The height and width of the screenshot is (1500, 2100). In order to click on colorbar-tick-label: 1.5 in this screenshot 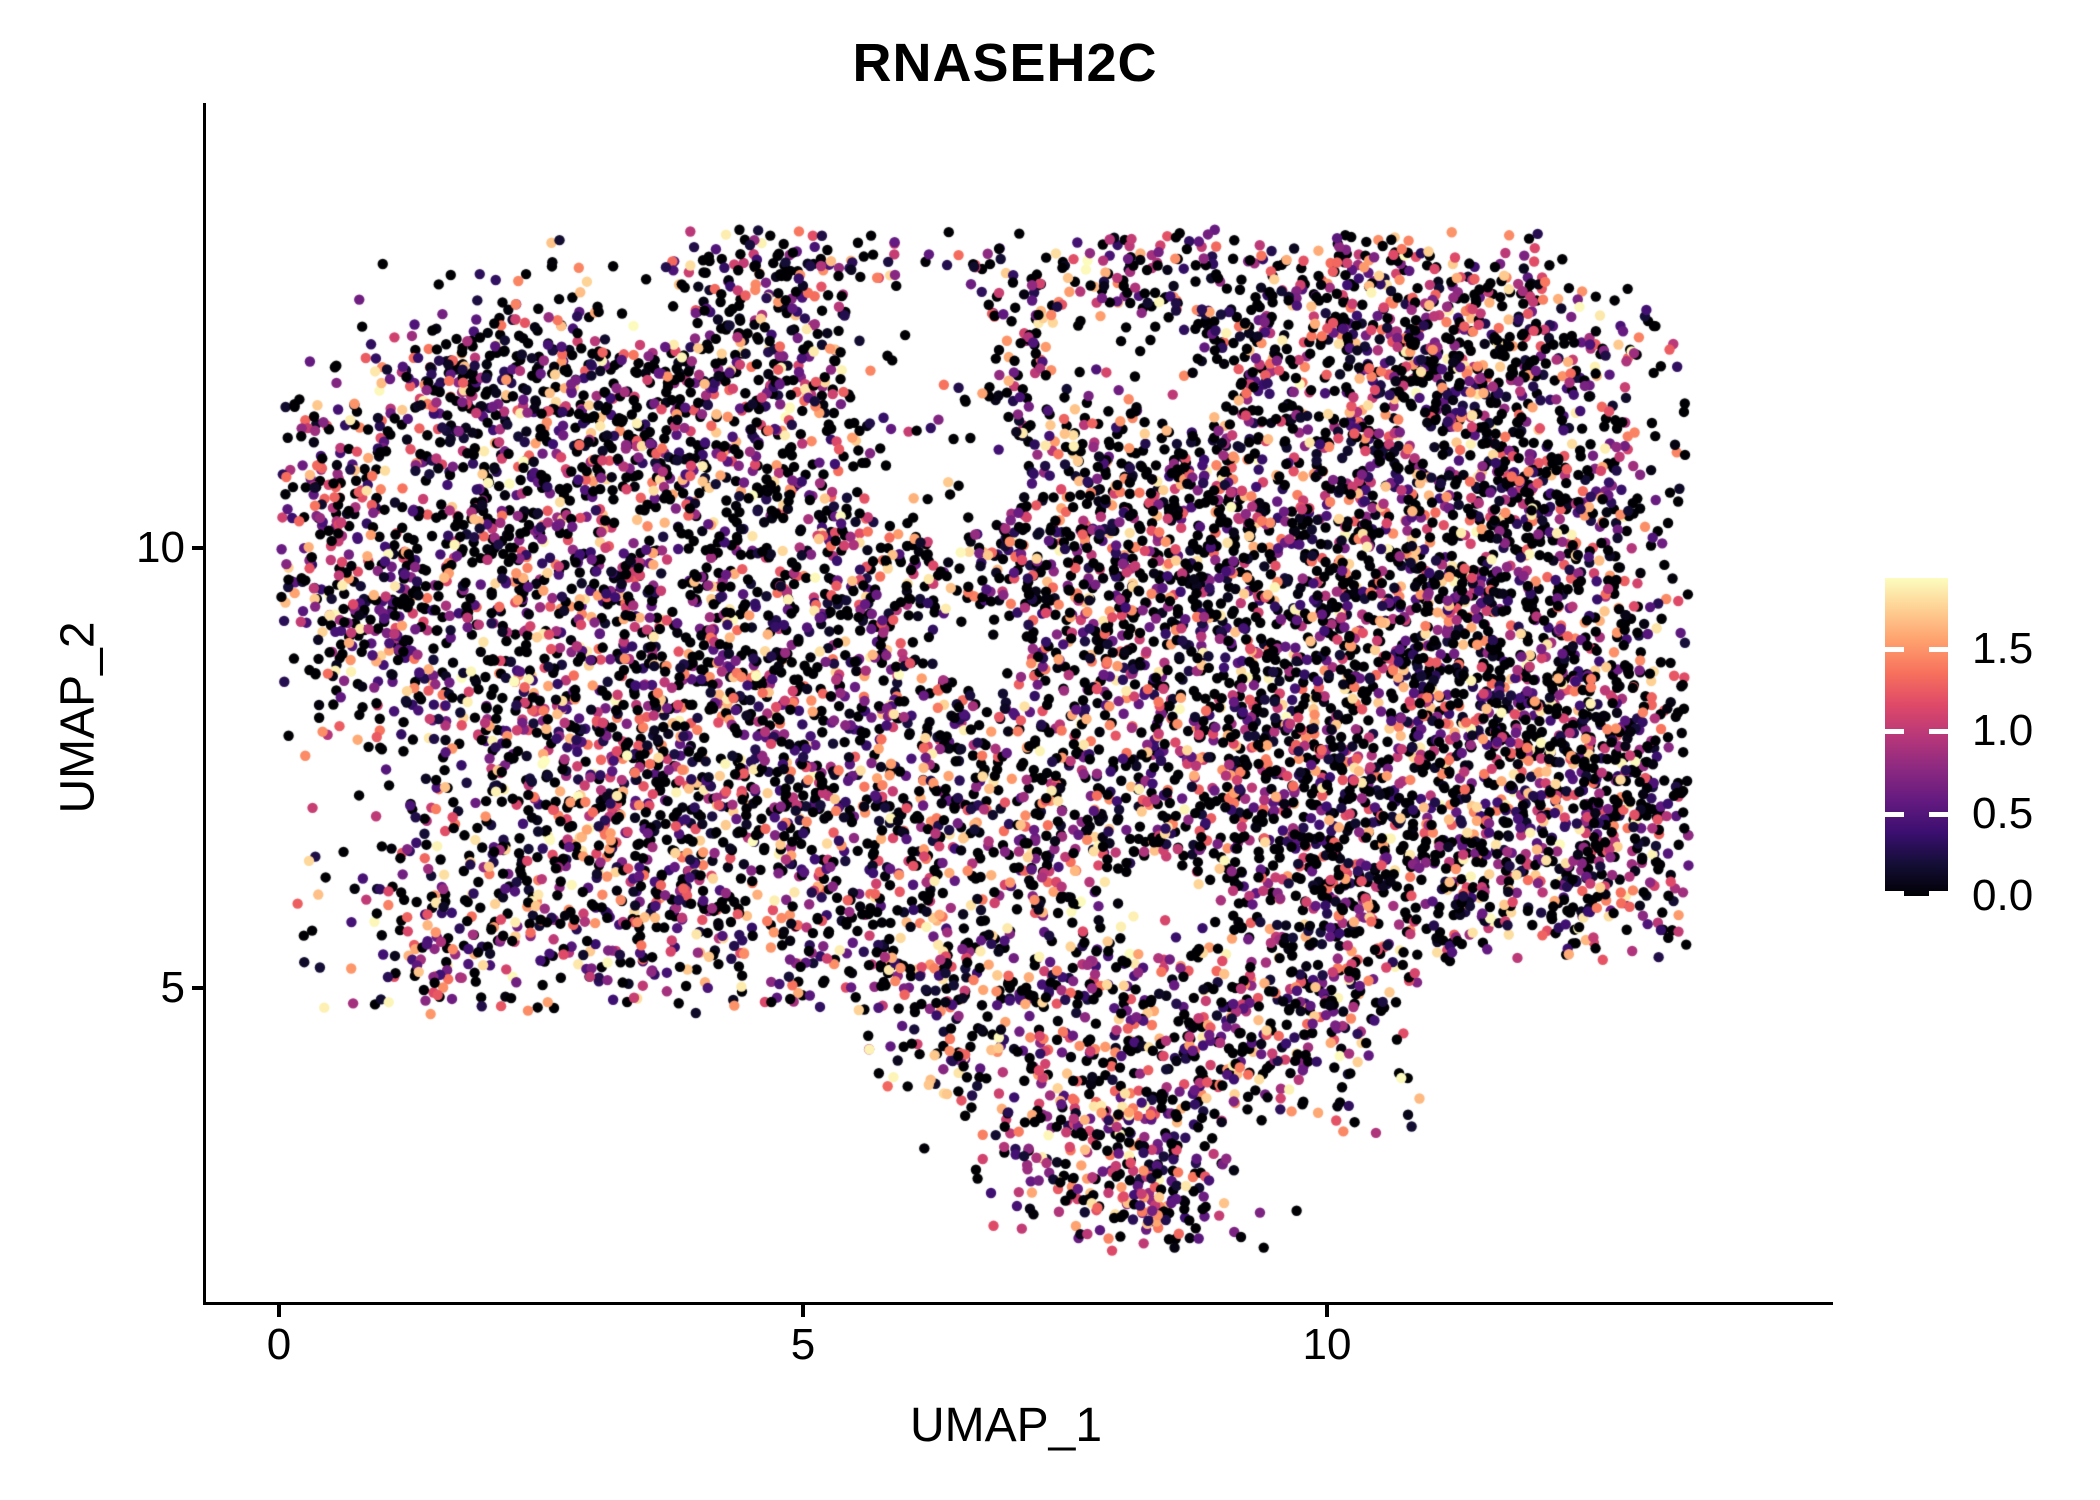, I will do `click(2003, 648)`.